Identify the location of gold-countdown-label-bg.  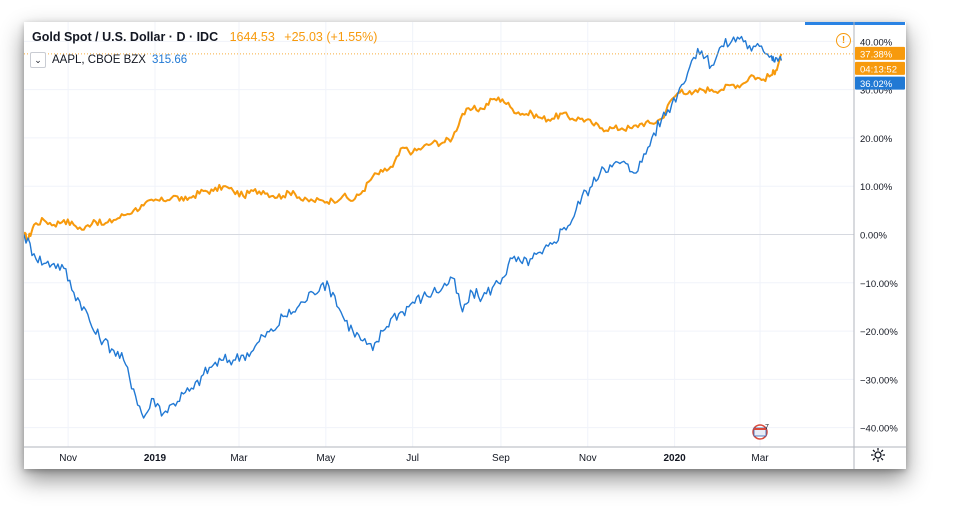
(880, 68).